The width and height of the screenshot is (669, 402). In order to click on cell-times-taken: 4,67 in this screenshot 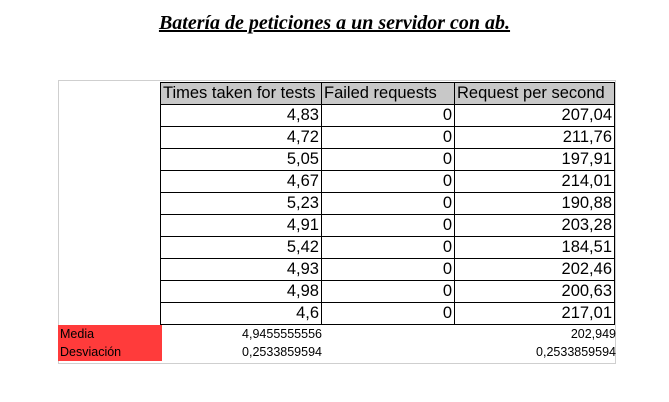, I will do `click(241, 181)`.